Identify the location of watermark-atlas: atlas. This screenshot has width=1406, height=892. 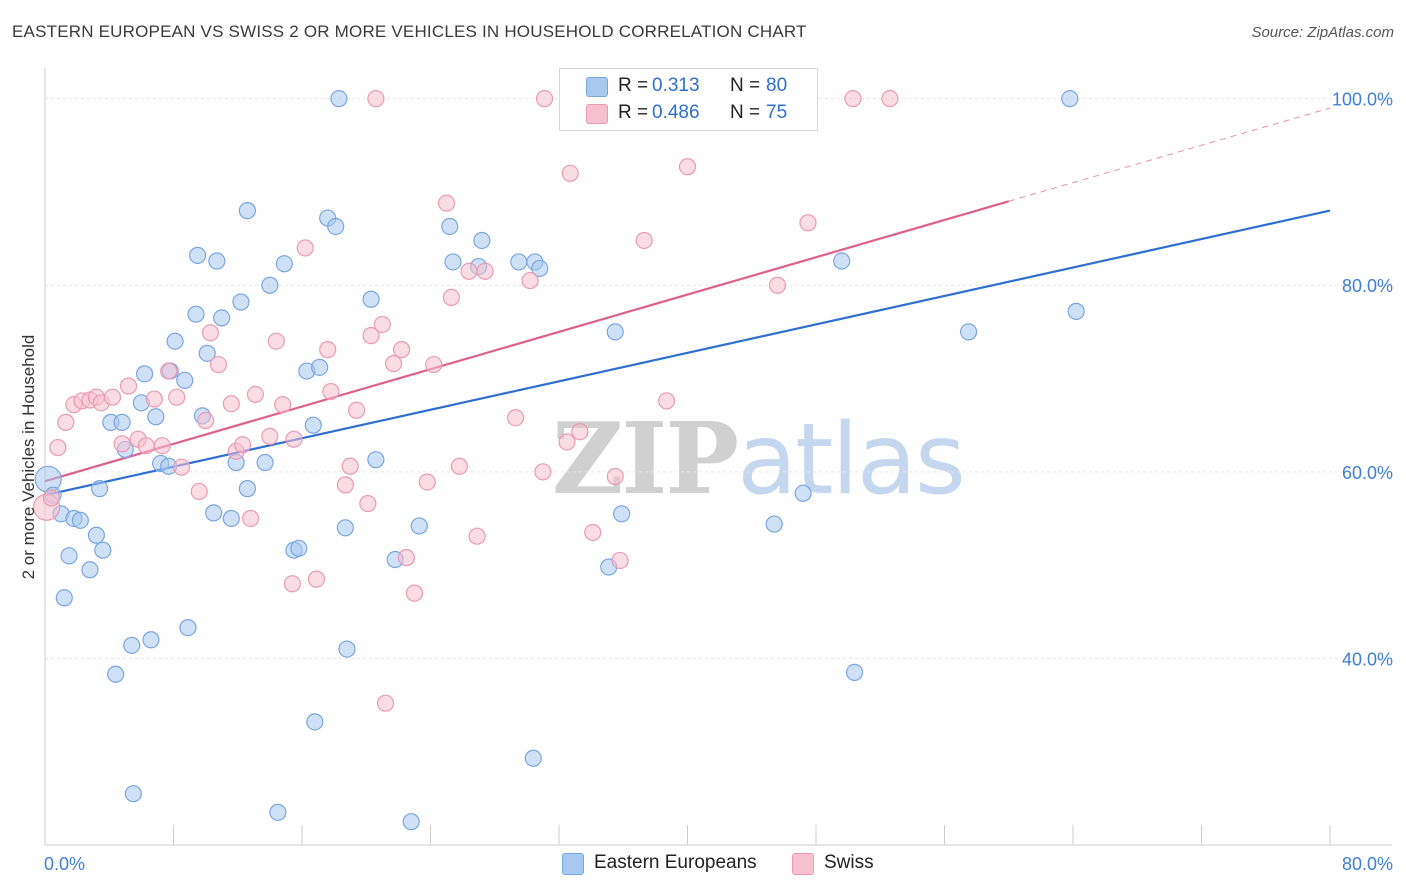
(851, 460).